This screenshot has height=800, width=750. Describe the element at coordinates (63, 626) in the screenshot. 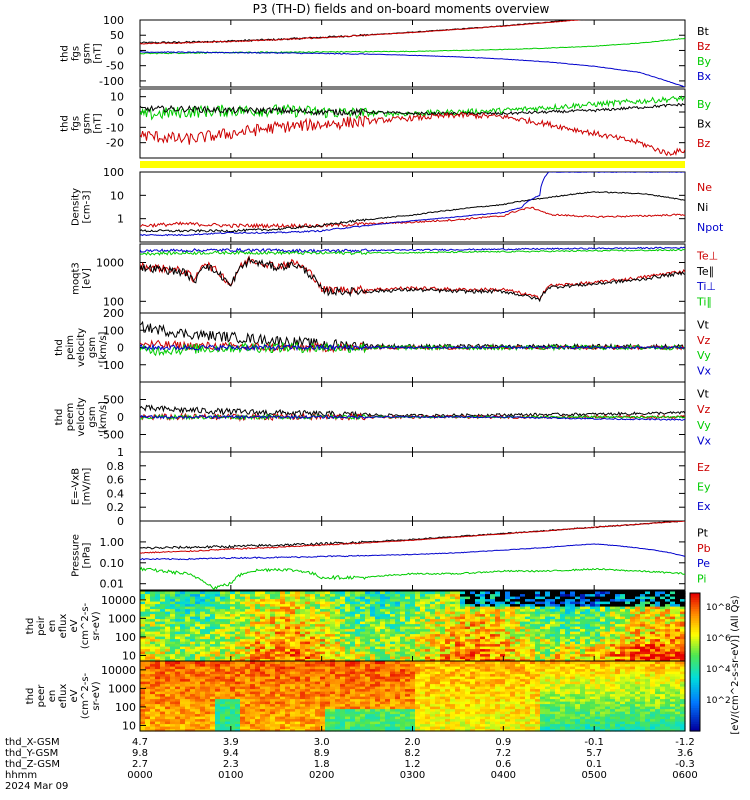

I see `y-axis-label: eflux` at that location.